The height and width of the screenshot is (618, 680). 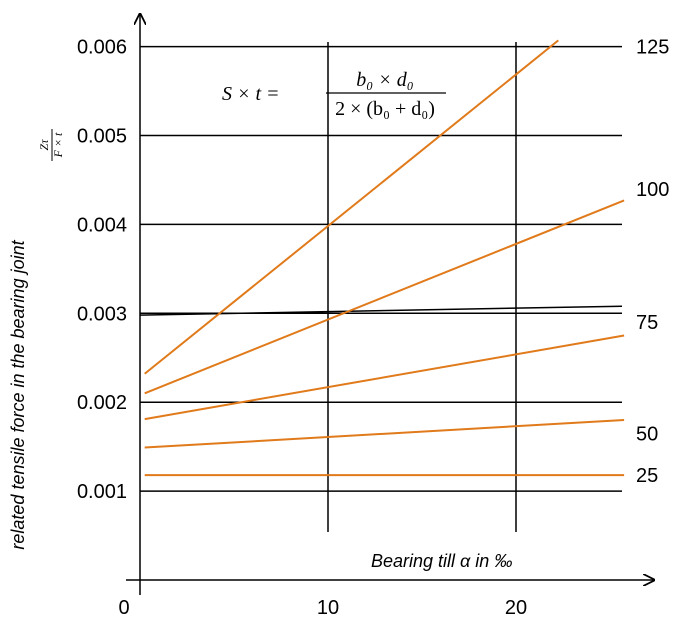 I want to click on formula-denominator: 2 × (b₀ + d₀), so click(x=385, y=109).